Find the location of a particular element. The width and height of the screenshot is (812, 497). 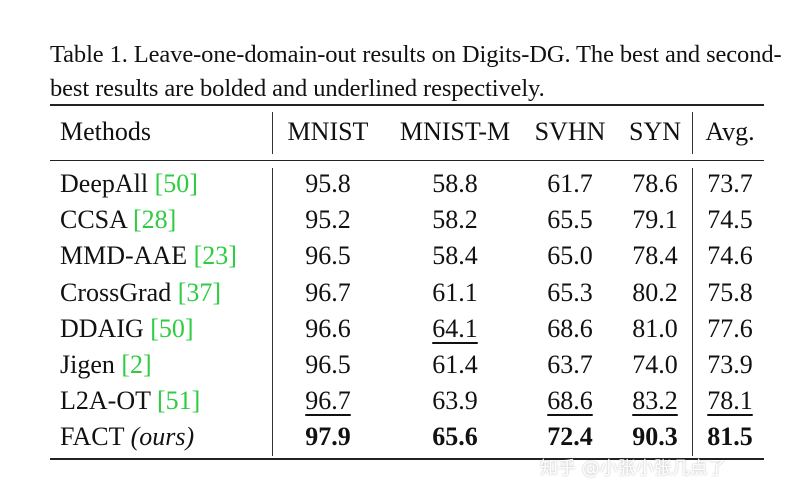

value-text: 61.1 is located at coordinates (455, 292).